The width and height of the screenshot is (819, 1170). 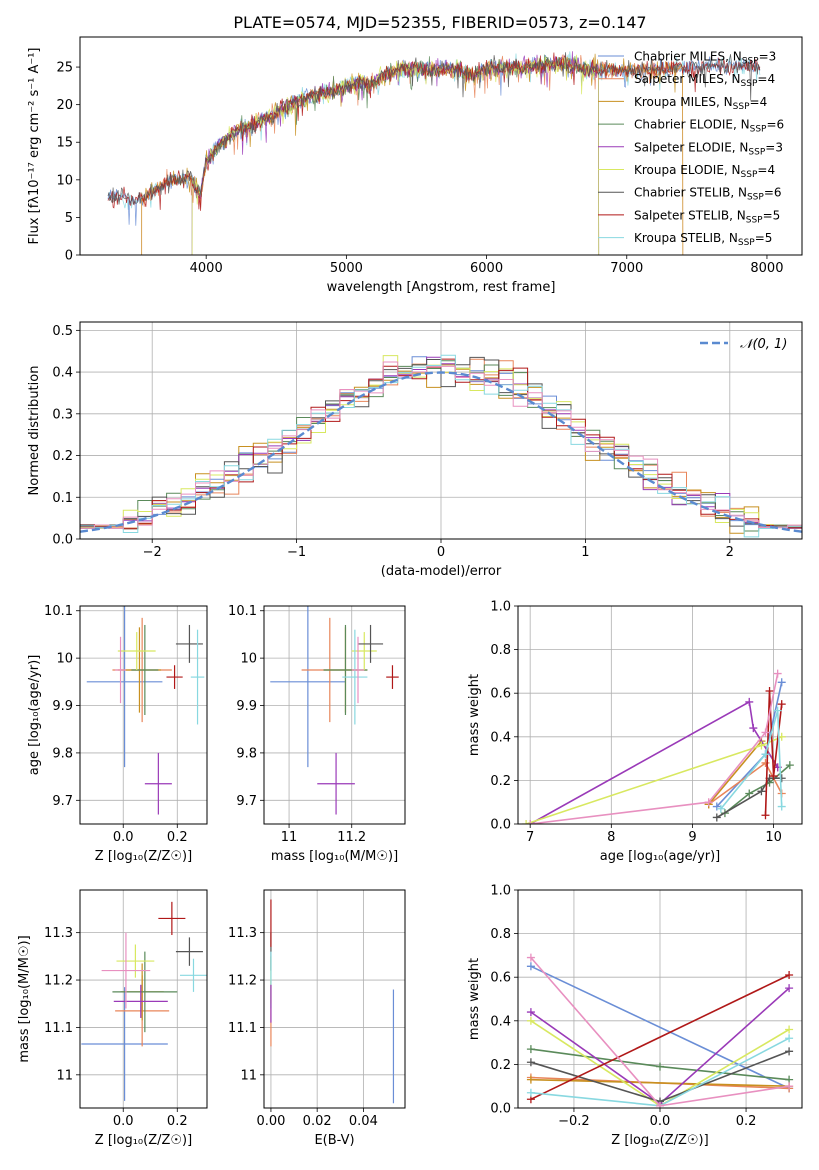 I want to click on y-tick-label: 0.1, so click(x=62, y=498).